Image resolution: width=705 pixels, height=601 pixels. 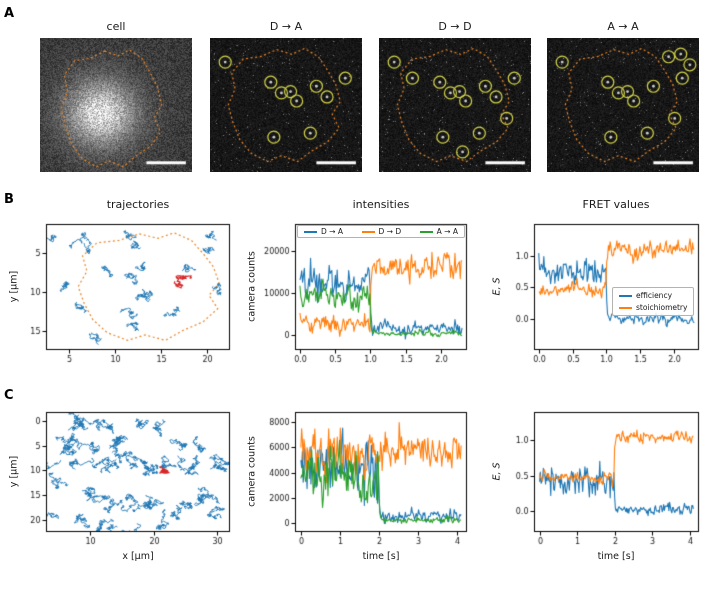 What do you see at coordinates (455, 26) in the screenshot?
I see `image-title-d-to-d: D → D` at bounding box center [455, 26].